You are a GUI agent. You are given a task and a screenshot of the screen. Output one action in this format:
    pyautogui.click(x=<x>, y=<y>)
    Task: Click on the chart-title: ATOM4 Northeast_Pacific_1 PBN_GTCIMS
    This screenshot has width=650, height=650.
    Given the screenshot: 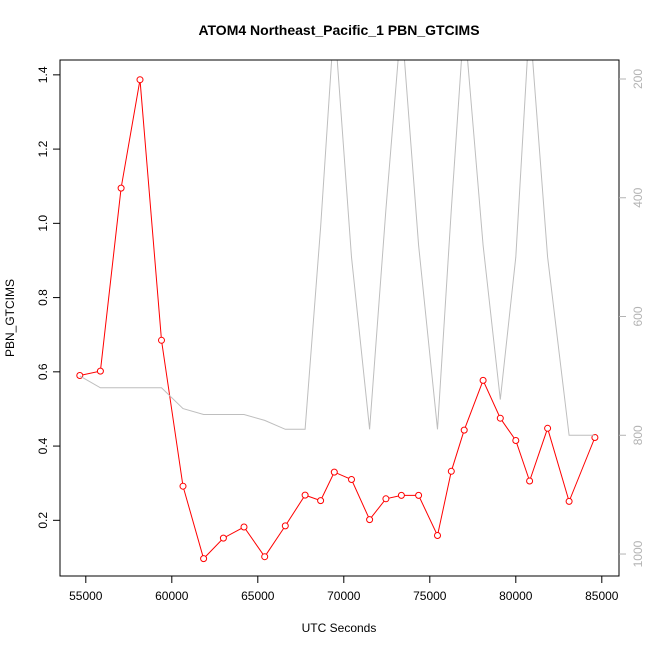 What is the action you would take?
    pyautogui.click(x=338, y=30)
    